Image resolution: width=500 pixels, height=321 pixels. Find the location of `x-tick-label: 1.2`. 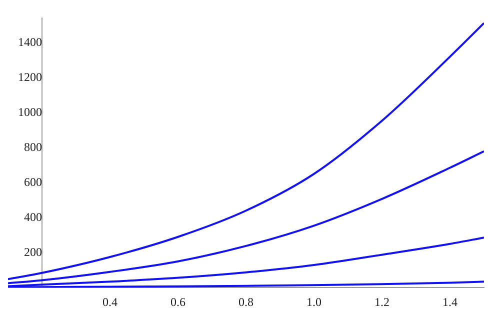

x-tick-label: 1.2 is located at coordinates (382, 301).